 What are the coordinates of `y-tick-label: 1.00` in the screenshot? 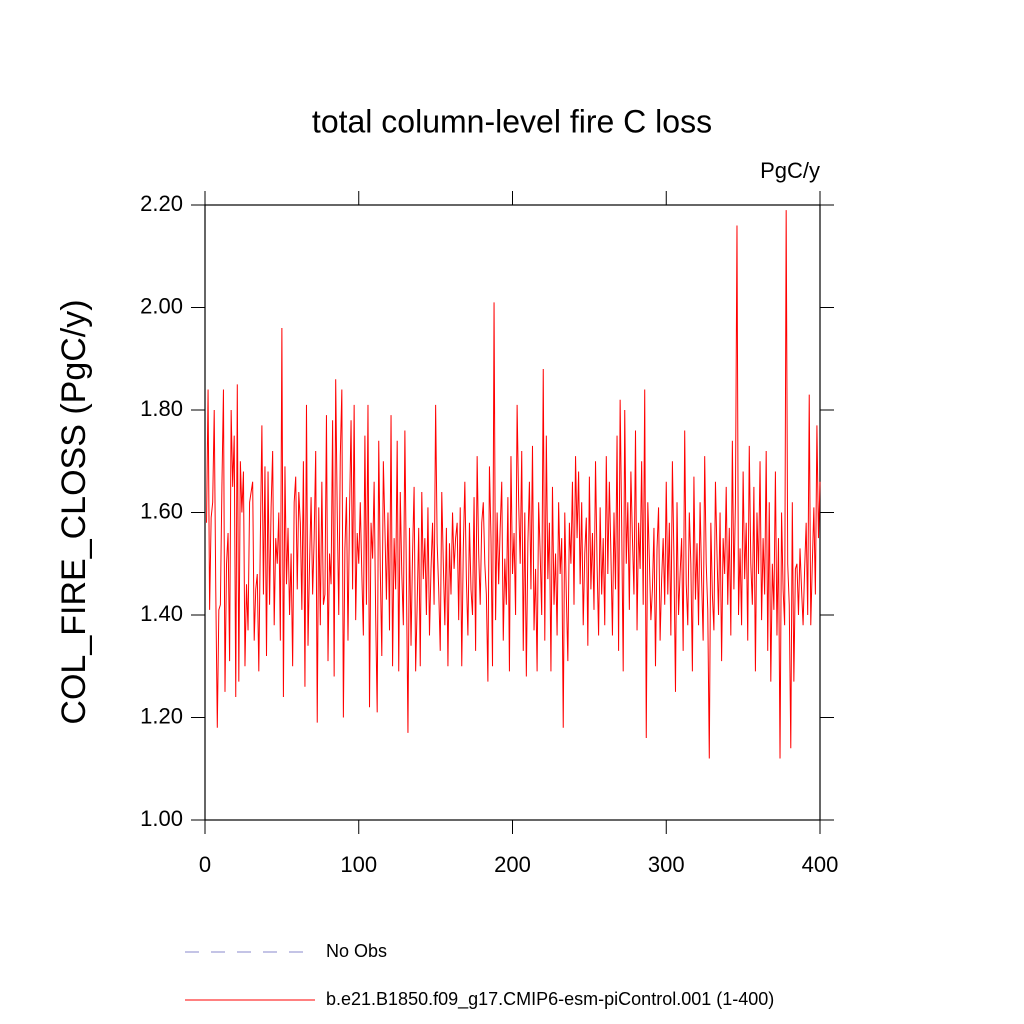 It's located at (161, 818).